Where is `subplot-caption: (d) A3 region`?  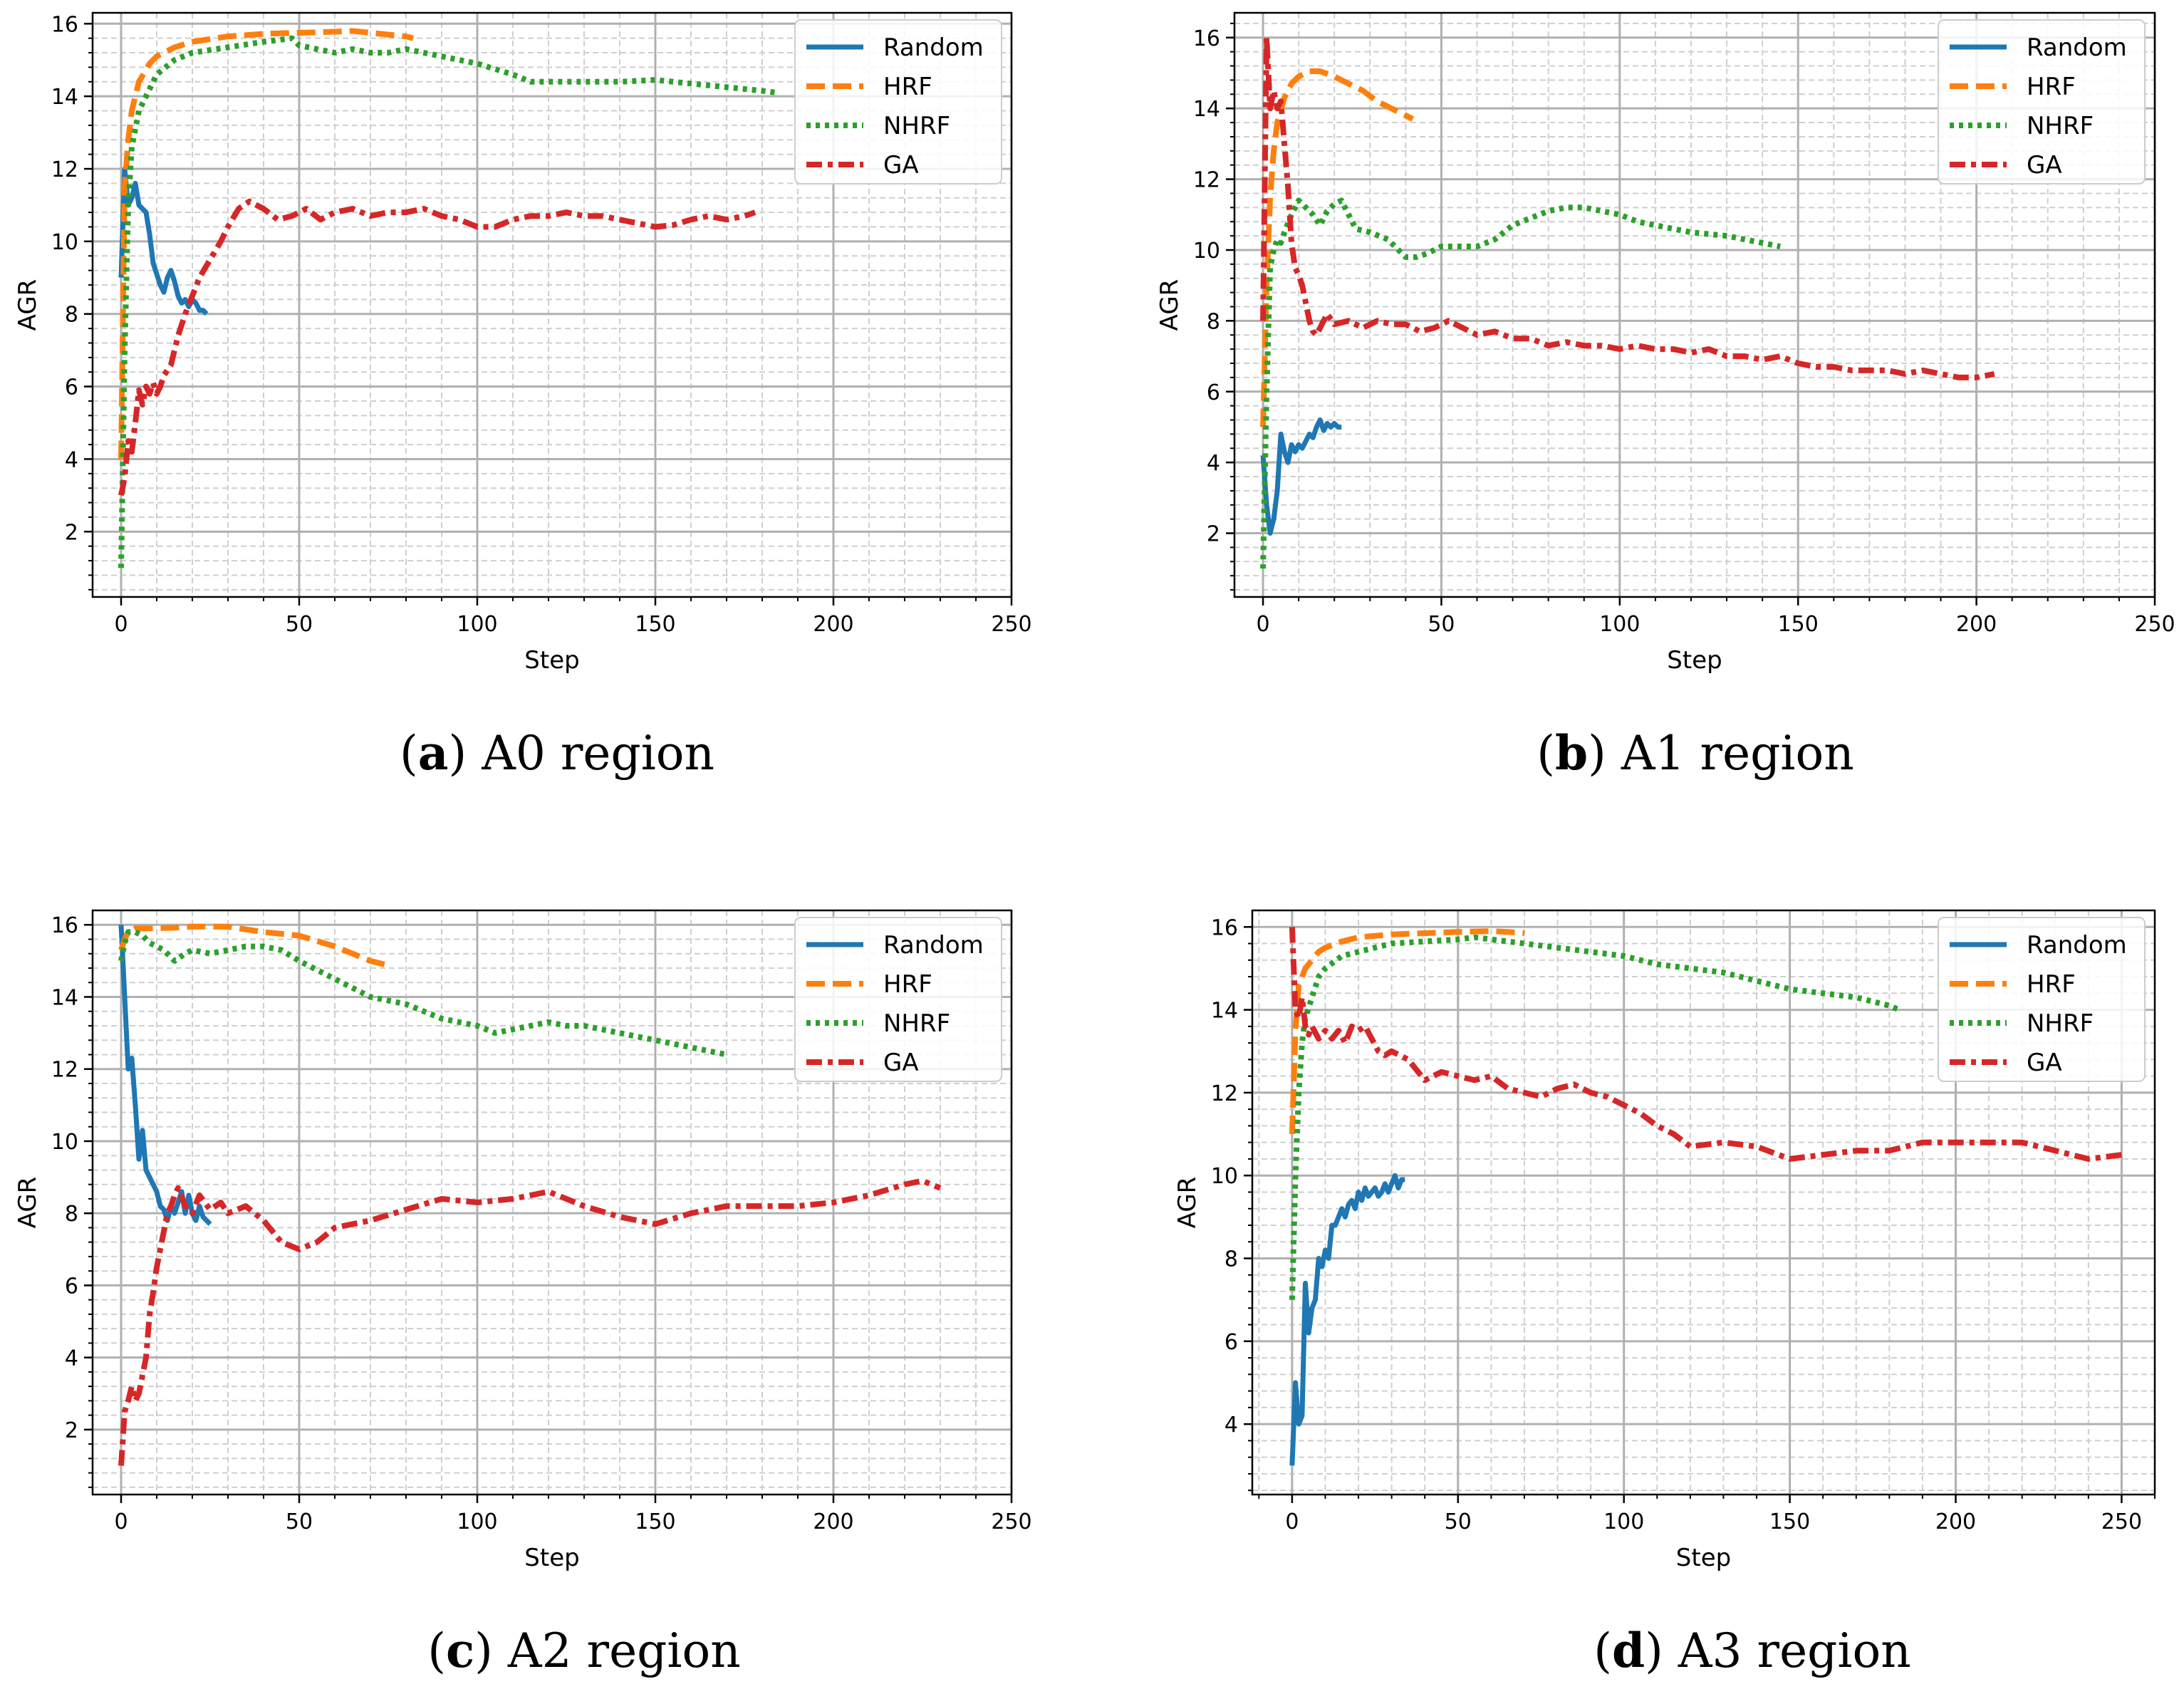
subplot-caption: (d) A3 region is located at coordinates (1751, 1650).